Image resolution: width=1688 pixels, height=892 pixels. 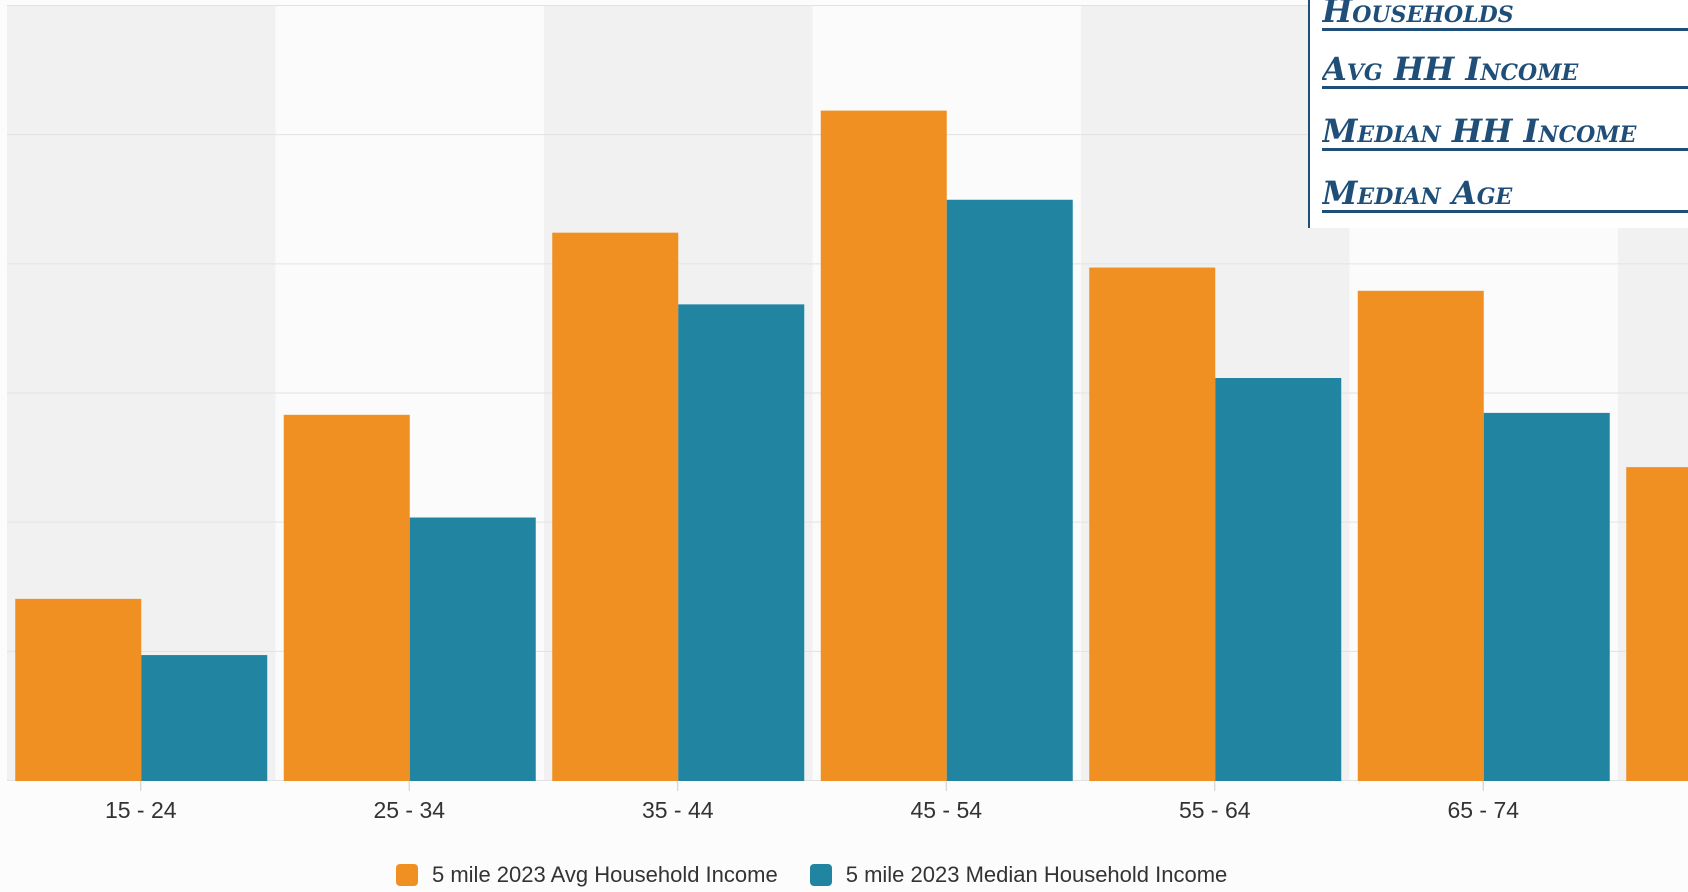 I want to click on legend-item-median: 5 mile 2023 Median Household Income, so click(x=1018, y=875).